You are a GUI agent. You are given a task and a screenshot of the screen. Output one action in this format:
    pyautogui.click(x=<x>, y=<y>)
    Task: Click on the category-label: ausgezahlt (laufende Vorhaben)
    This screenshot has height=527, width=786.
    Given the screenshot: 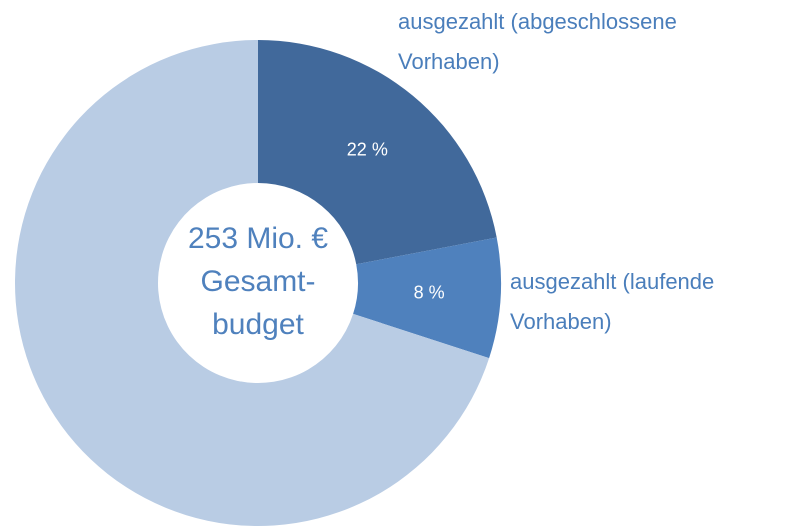 What is the action you would take?
    pyautogui.click(x=612, y=301)
    